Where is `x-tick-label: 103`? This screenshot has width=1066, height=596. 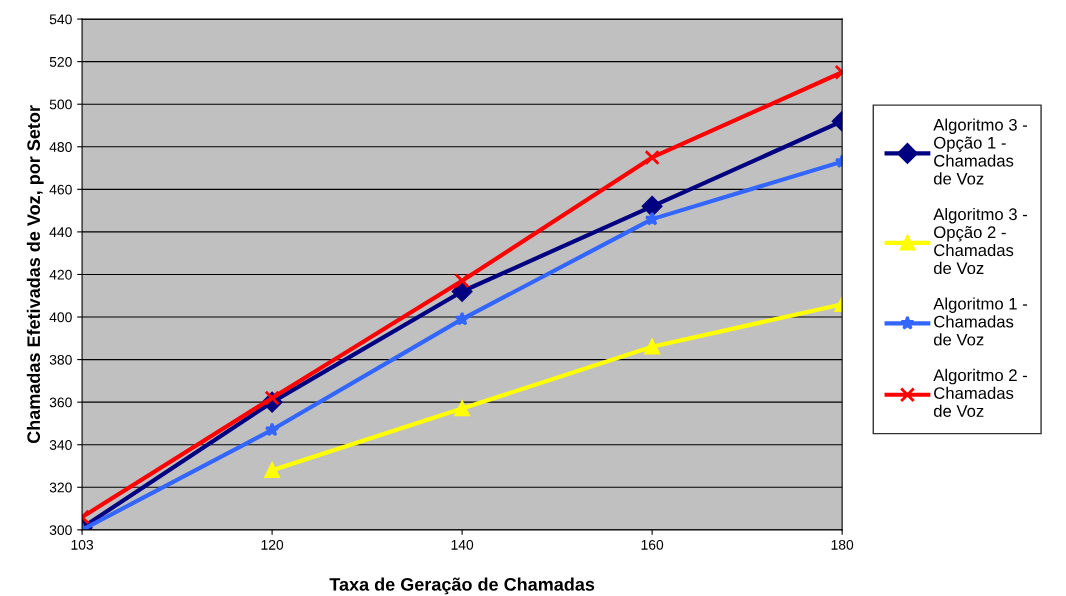 x-tick-label: 103 is located at coordinates (82, 544).